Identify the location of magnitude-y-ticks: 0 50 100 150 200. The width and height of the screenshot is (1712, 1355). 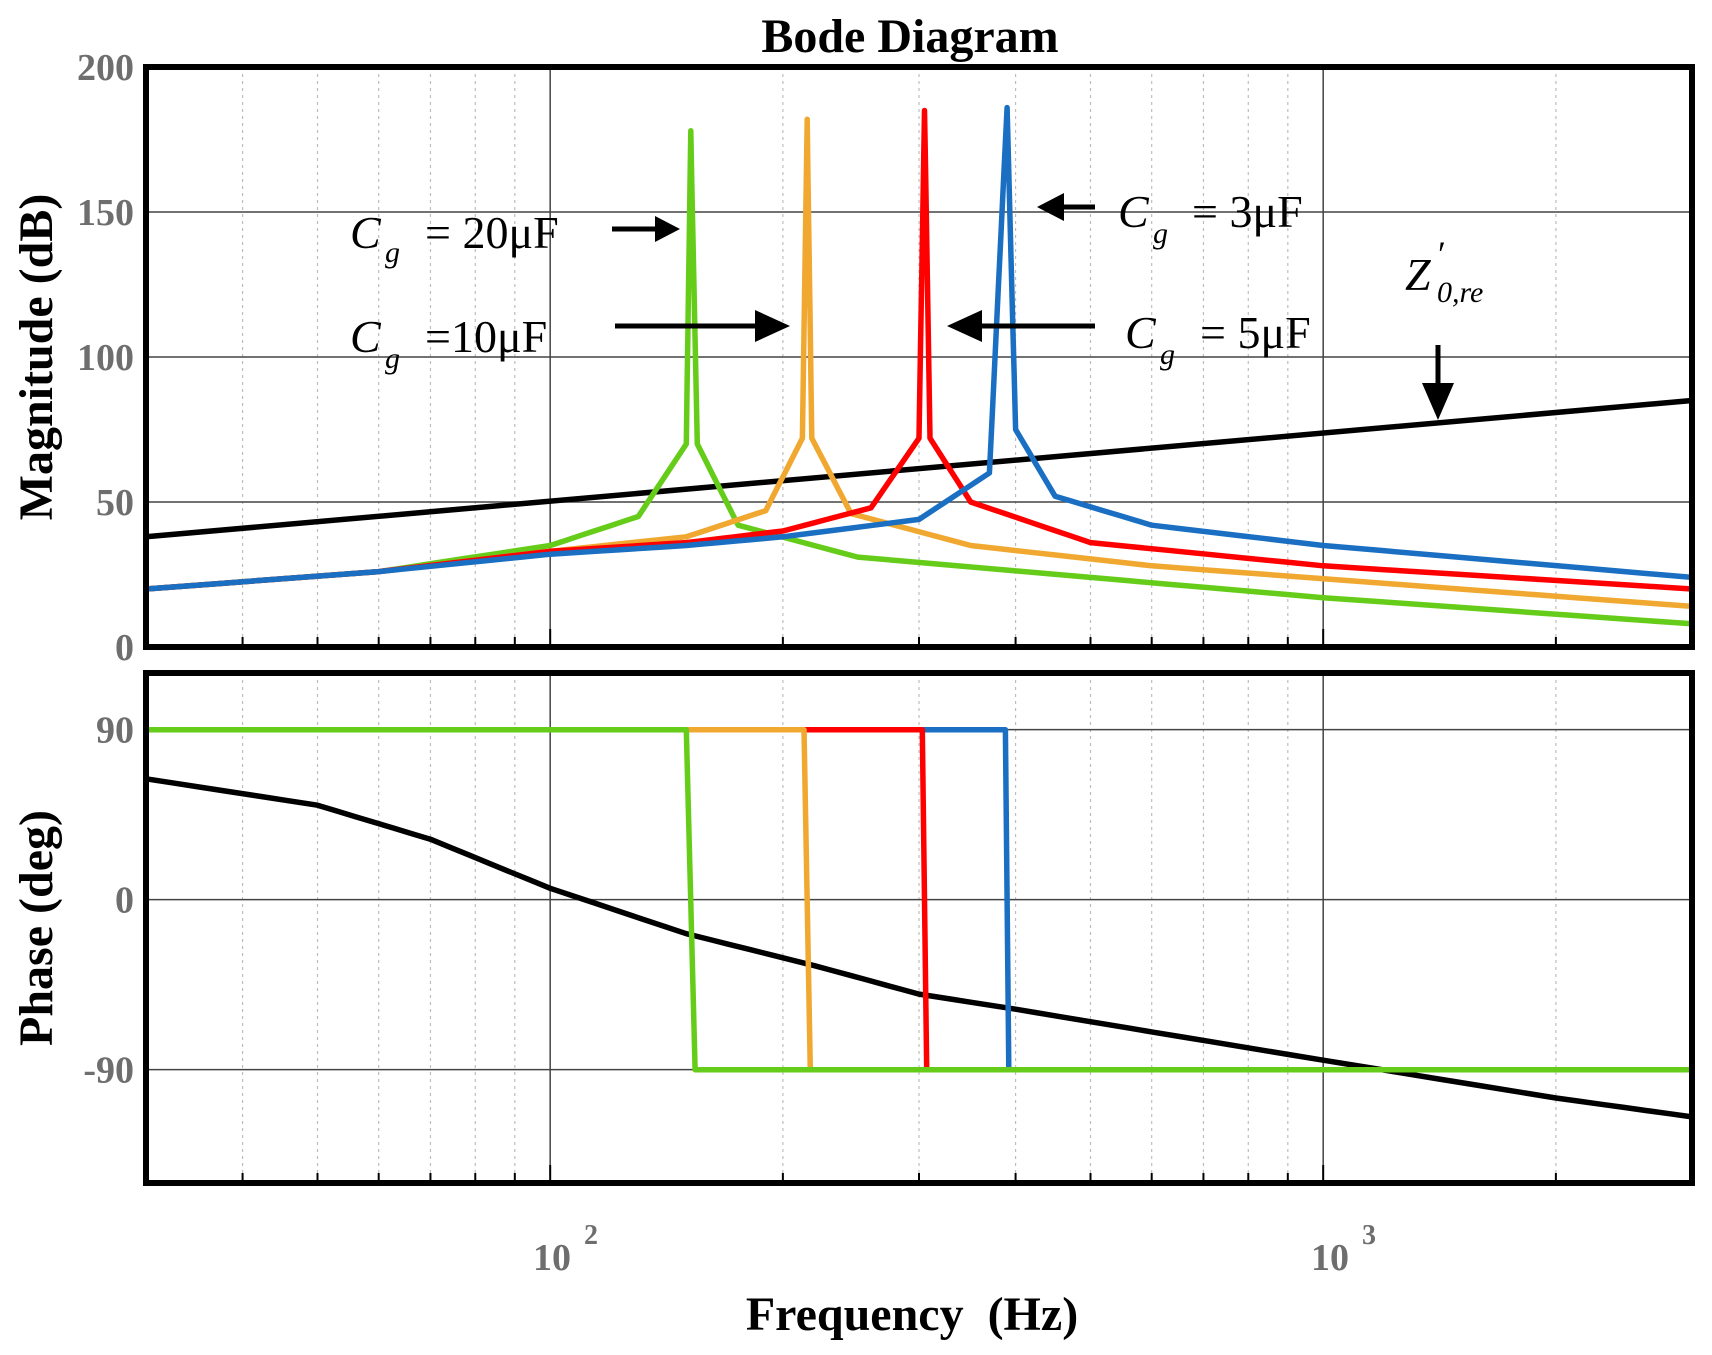
(105, 358).